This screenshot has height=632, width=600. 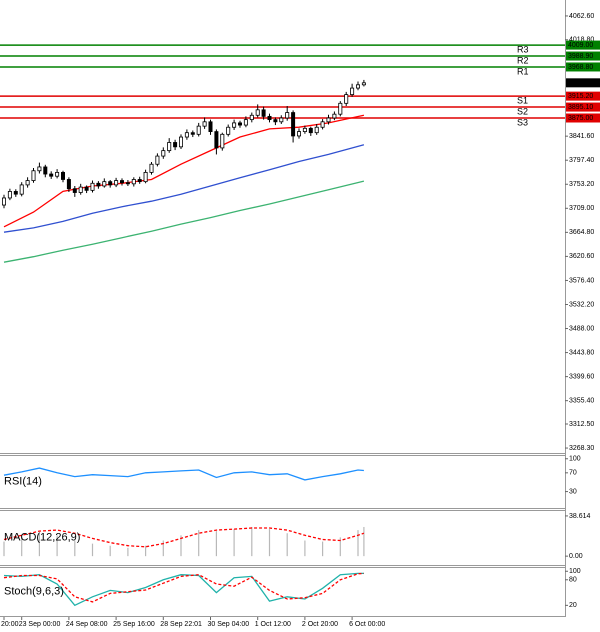 What do you see at coordinates (580, 118) in the screenshot?
I see `price-box-label: 3875.00` at bounding box center [580, 118].